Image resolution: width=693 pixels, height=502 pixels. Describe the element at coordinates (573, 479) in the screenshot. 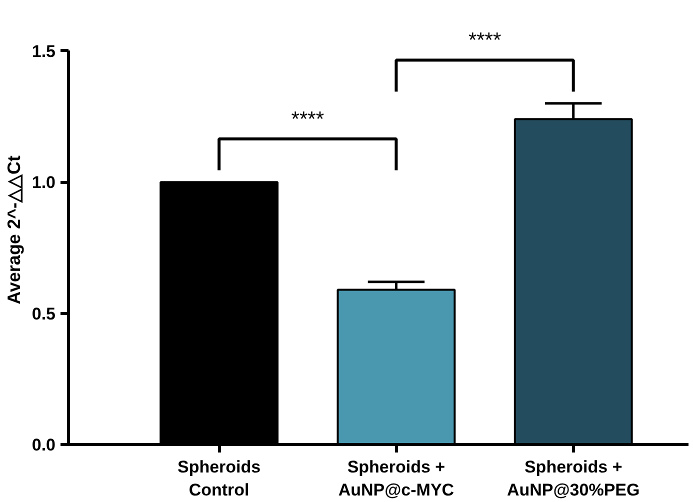

I see `x-tick-label: Spheroids + AuNP@30%PEG` at that location.